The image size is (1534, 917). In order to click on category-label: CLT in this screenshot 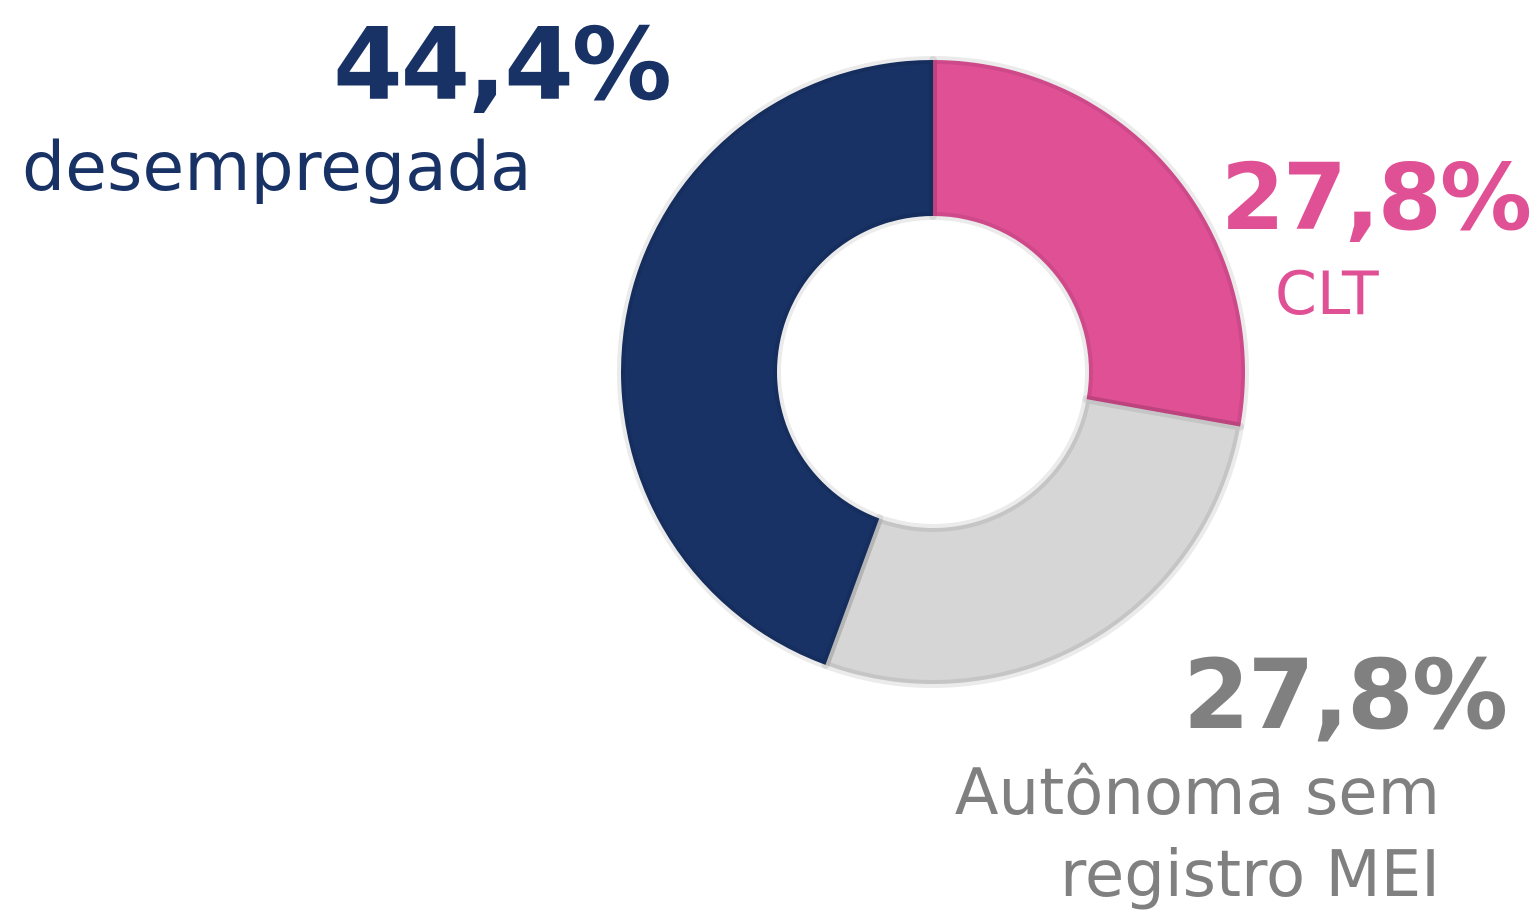, I will do `click(1327, 294)`.